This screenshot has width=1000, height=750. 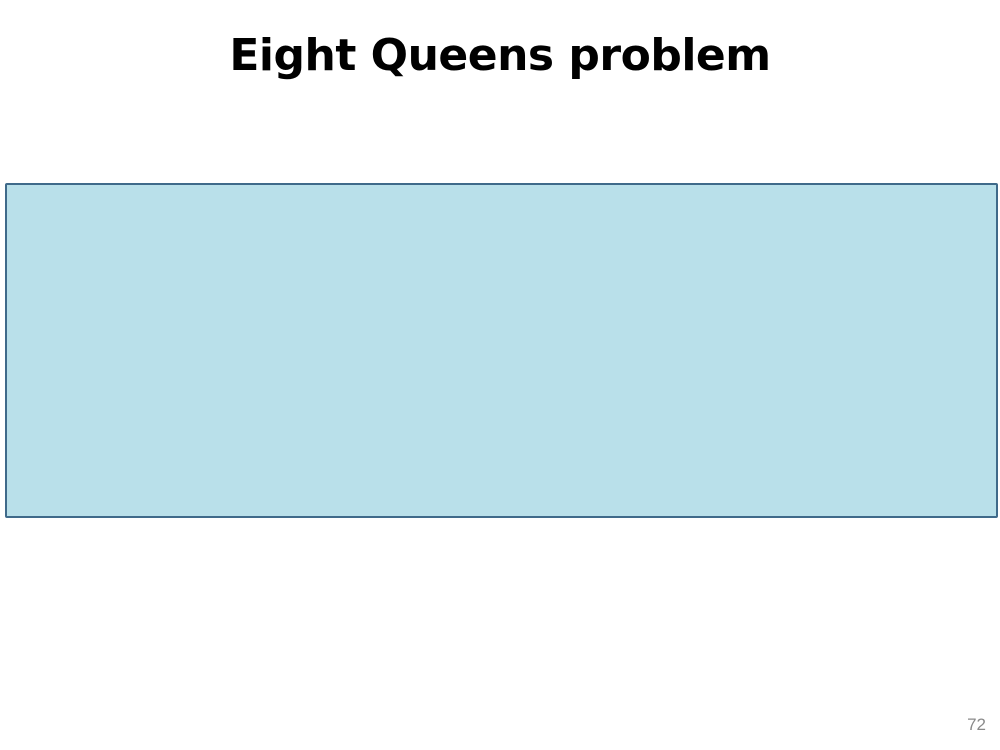 What do you see at coordinates (500, 55) in the screenshot?
I see `slide-title: Eight Queens problem` at bounding box center [500, 55].